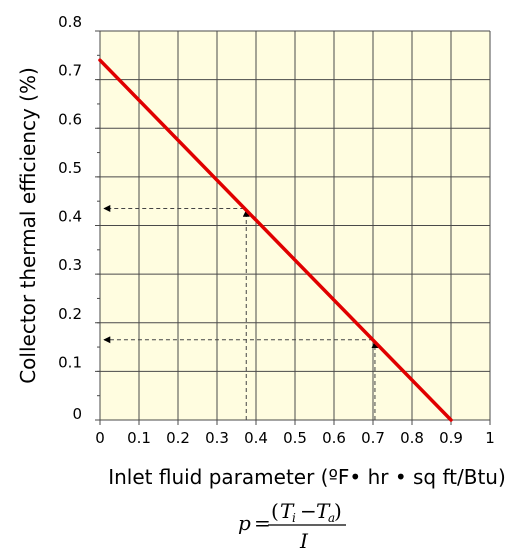 The width and height of the screenshot is (525, 559). Describe the element at coordinates (373, 438) in the screenshot. I see `x-tick-label: 0.7` at that location.